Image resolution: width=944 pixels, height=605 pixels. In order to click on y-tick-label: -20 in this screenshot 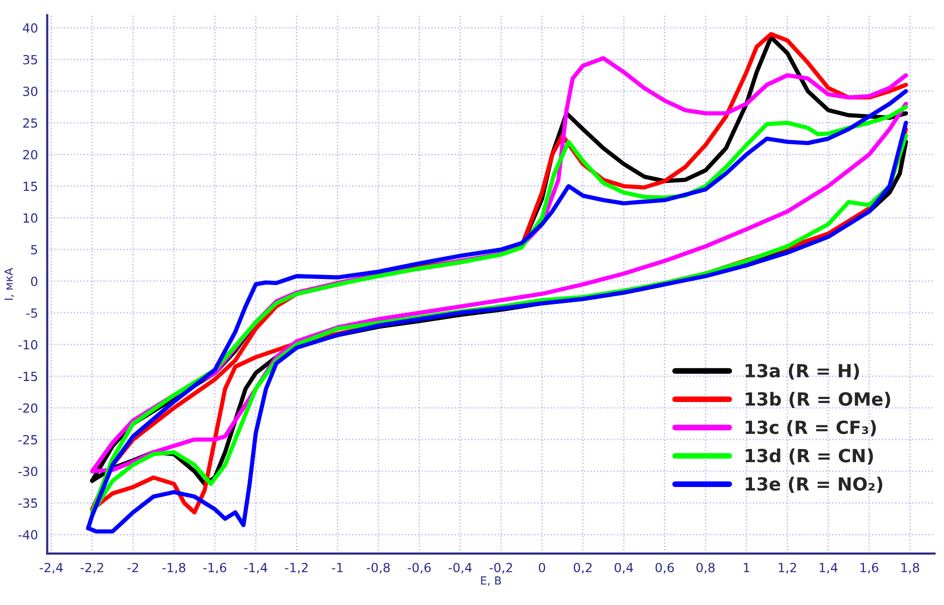, I will do `click(28, 408)`.